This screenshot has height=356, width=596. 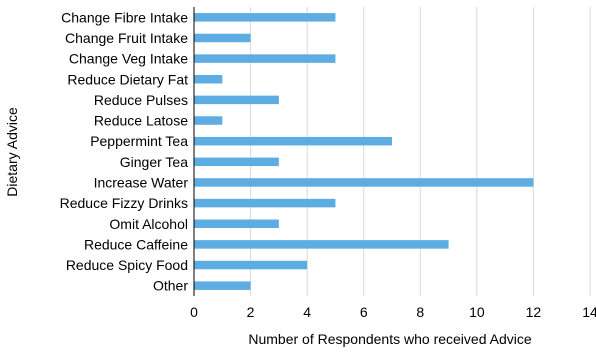 What do you see at coordinates (141, 100) in the screenshot?
I see `category-label: Reduce Pulses` at bounding box center [141, 100].